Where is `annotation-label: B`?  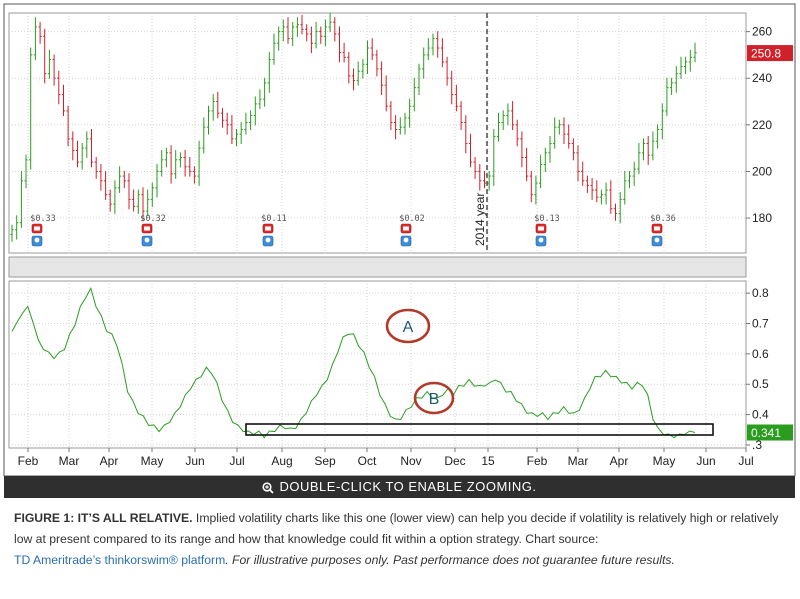 annotation-label: B is located at coordinates (434, 399).